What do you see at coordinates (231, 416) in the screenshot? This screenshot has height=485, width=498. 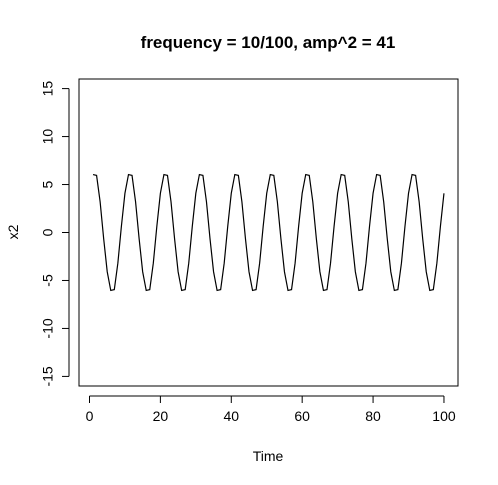 I see `x-tick-label: 40` at bounding box center [231, 416].